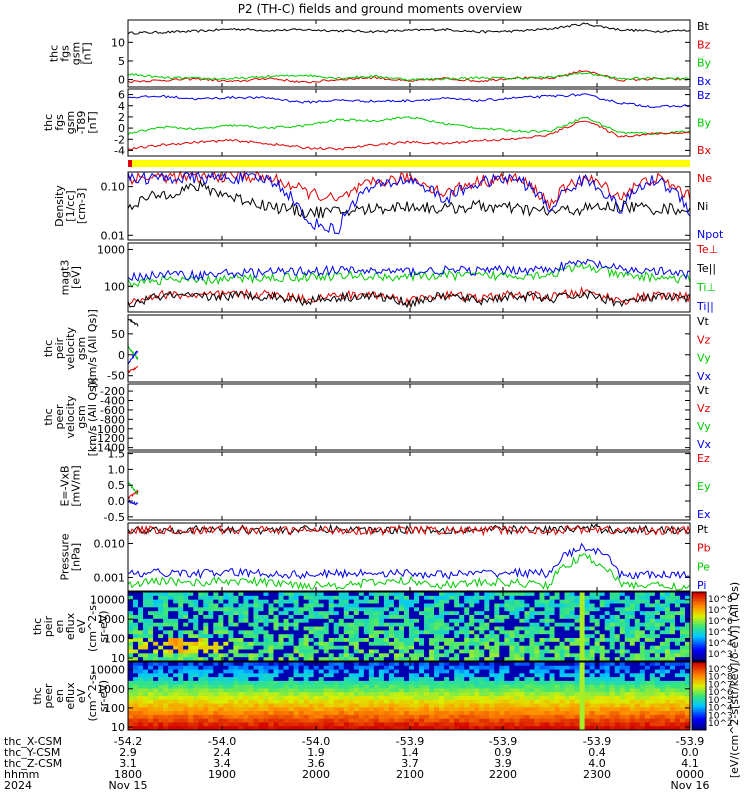 The height and width of the screenshot is (800, 750). I want to click on legend-entry: Vt, so click(703, 390).